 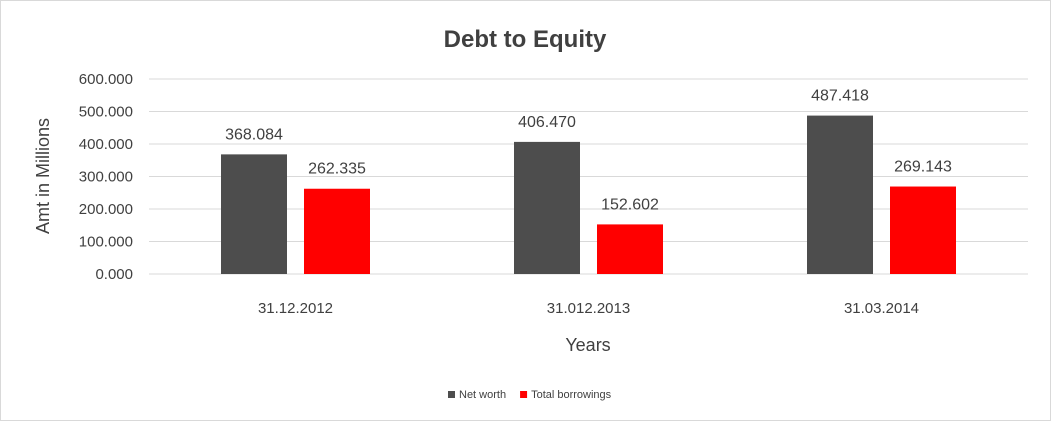 I want to click on y-tick-label: 300.000, so click(x=106, y=177).